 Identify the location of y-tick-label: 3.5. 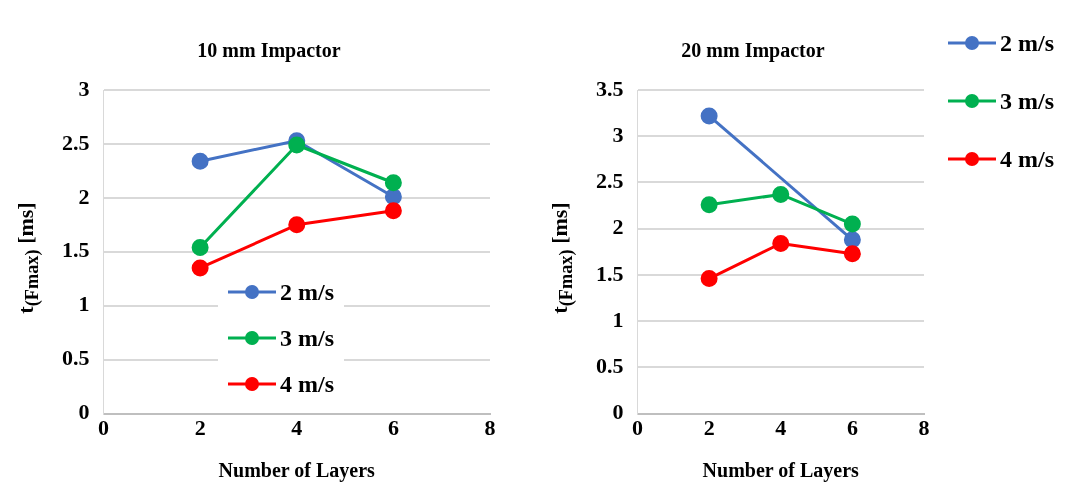
(610, 88).